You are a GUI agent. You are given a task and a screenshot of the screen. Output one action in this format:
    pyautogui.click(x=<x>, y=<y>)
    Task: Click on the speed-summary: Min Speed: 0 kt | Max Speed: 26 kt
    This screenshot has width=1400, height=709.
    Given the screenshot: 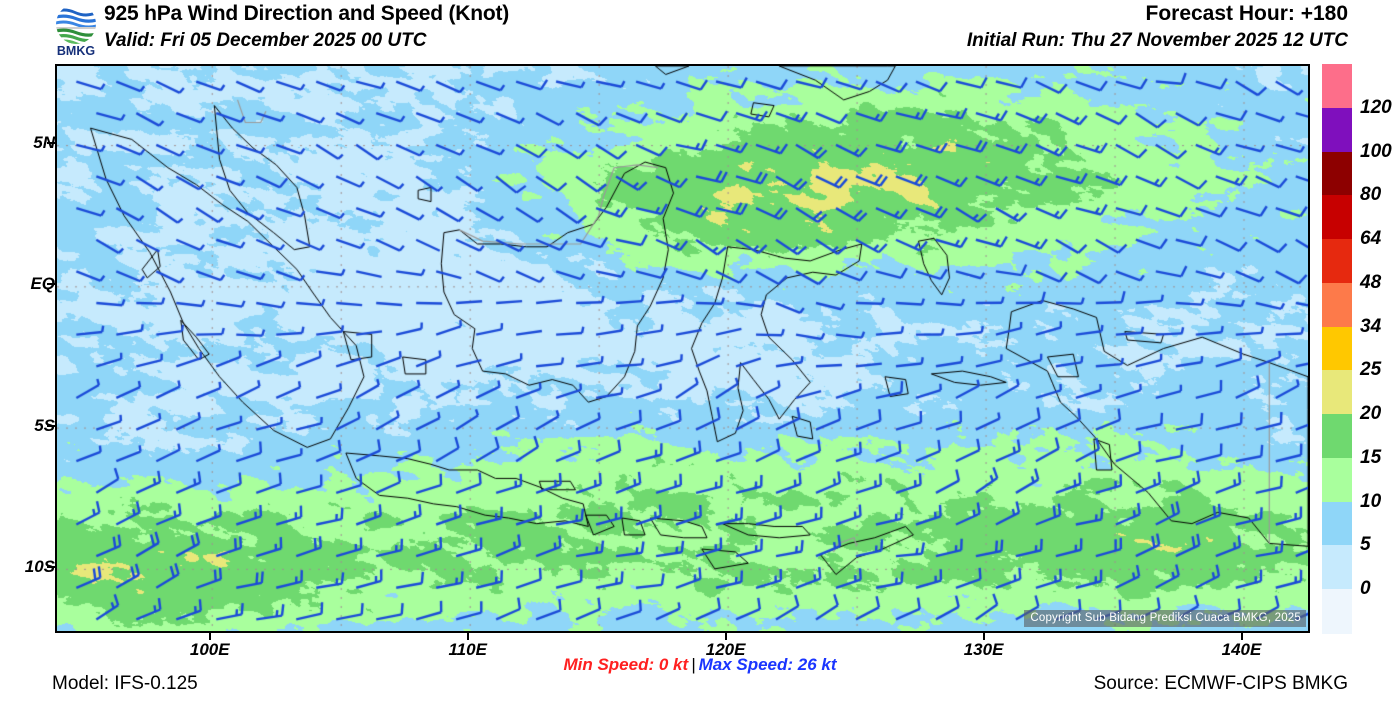 What is the action you would take?
    pyautogui.click(x=700, y=665)
    